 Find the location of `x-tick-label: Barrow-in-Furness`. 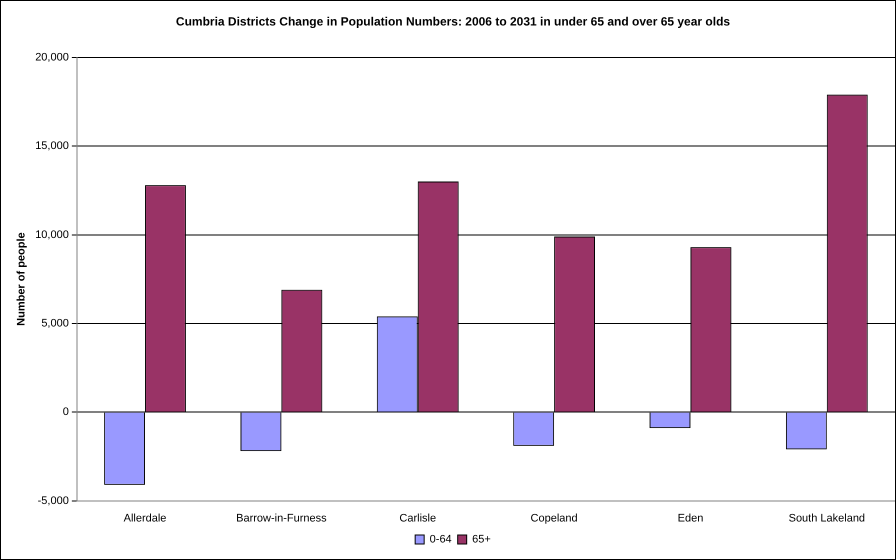

x-tick-label: Barrow-in-Furness is located at coordinates (282, 518).